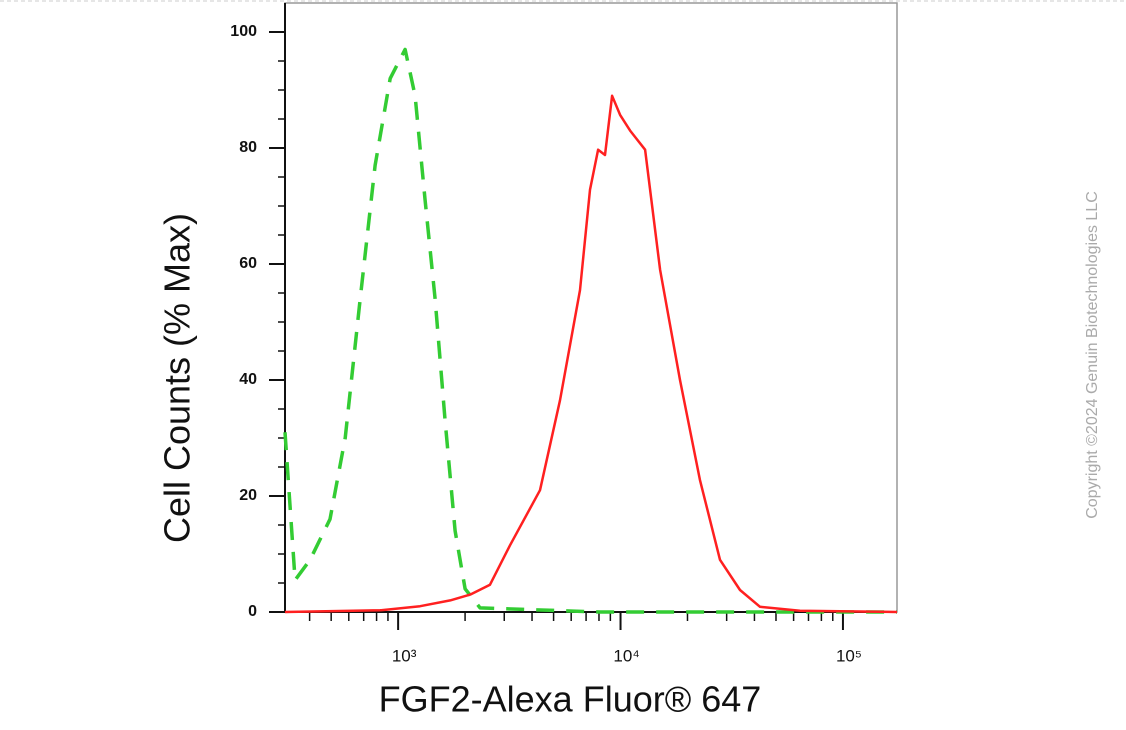  Describe the element at coordinates (243, 31) in the screenshot. I see `y-tick-label: 100` at that location.